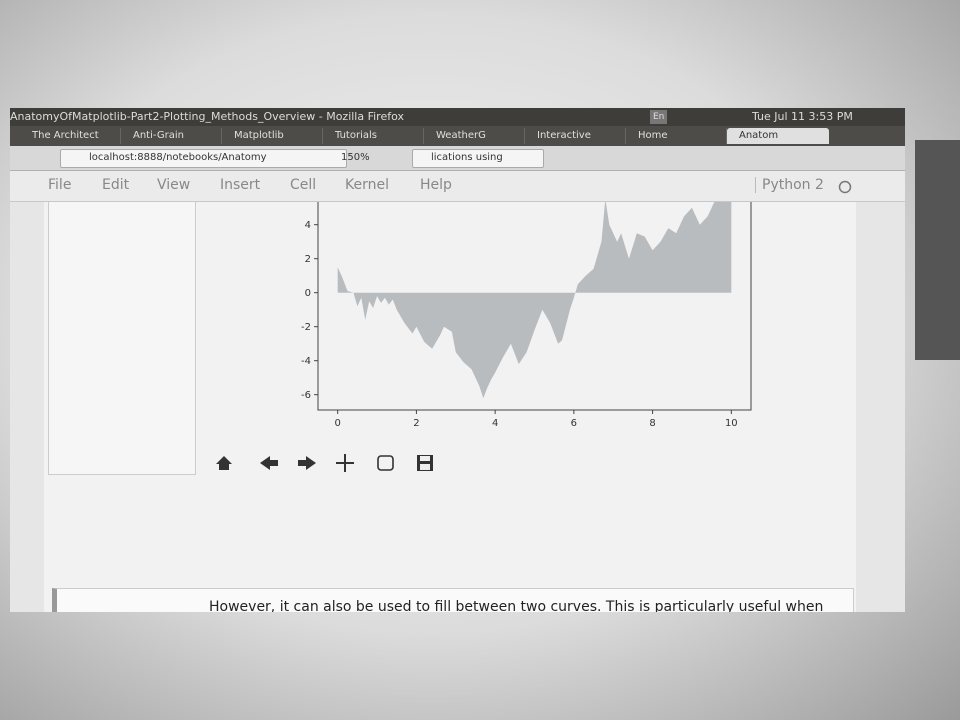 Image resolution: width=960 pixels, height=720 pixels. I want to click on y-tick-label: -4, so click(306, 361).